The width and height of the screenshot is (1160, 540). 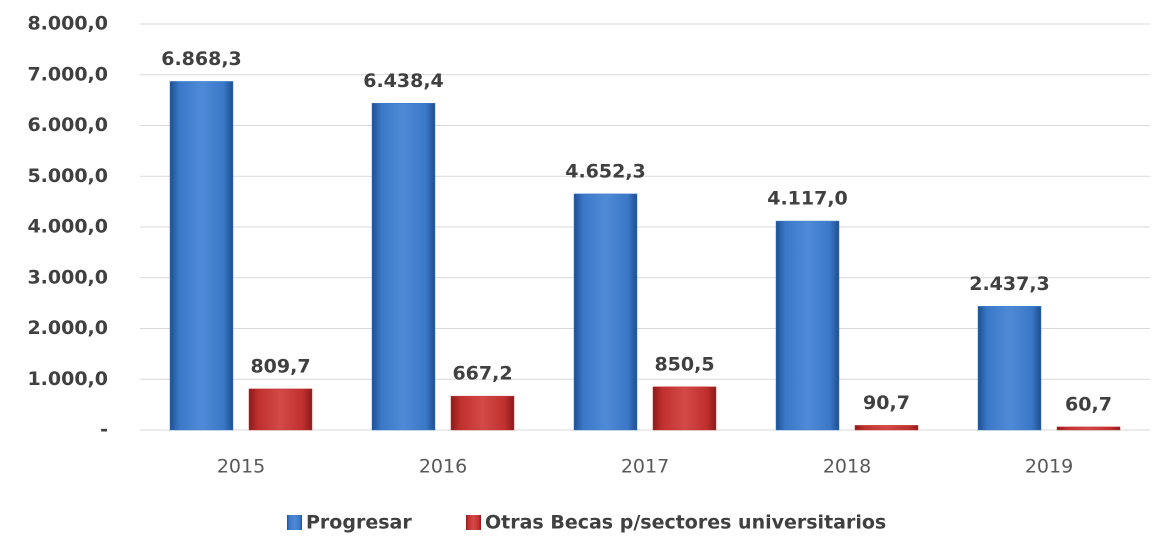 I want to click on y-tick-label: 4.000,0, so click(x=67, y=227).